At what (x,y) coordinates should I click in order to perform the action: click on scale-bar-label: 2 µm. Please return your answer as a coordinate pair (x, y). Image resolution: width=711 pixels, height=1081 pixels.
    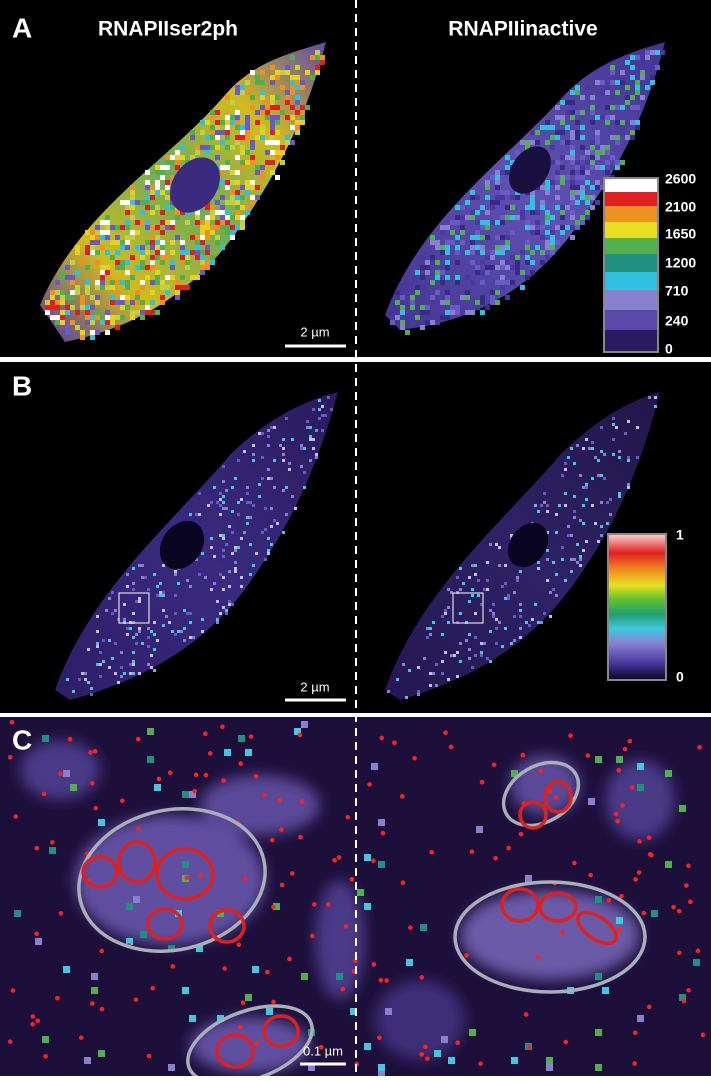
    Looking at the image, I should click on (314, 331).